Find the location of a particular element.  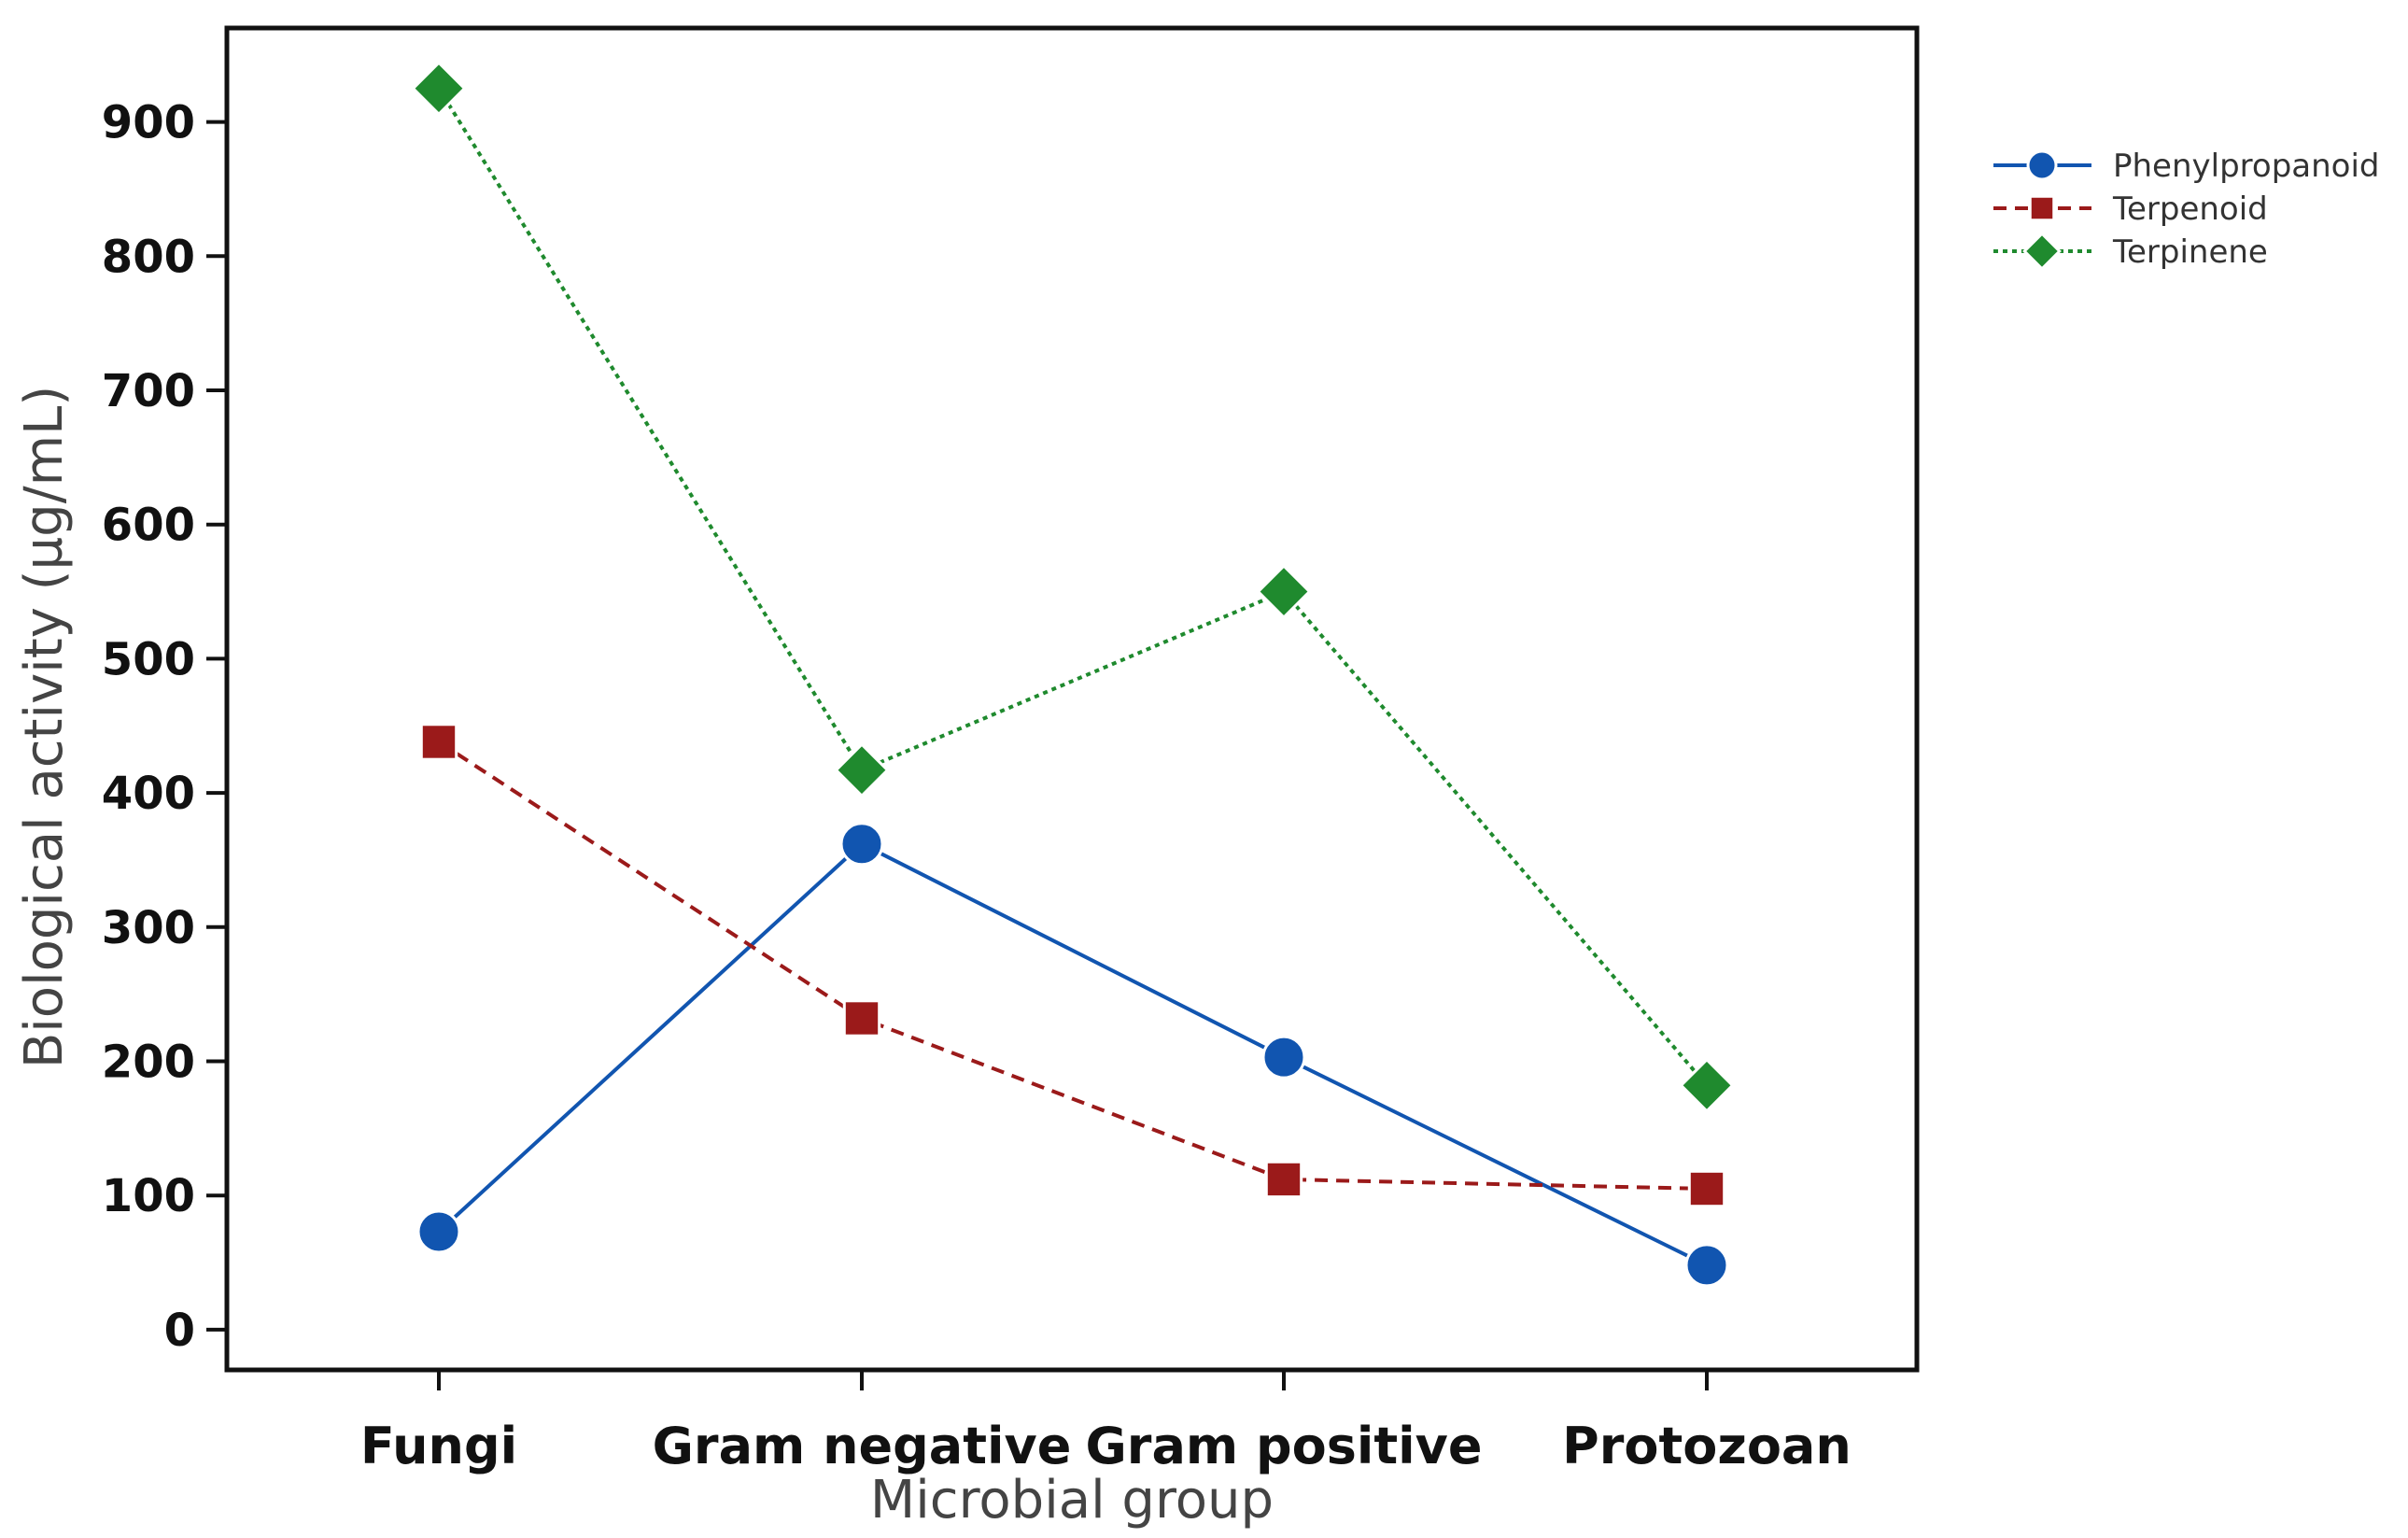

y-axis-title: Biological activity (µg/mL) is located at coordinates (45, 727).